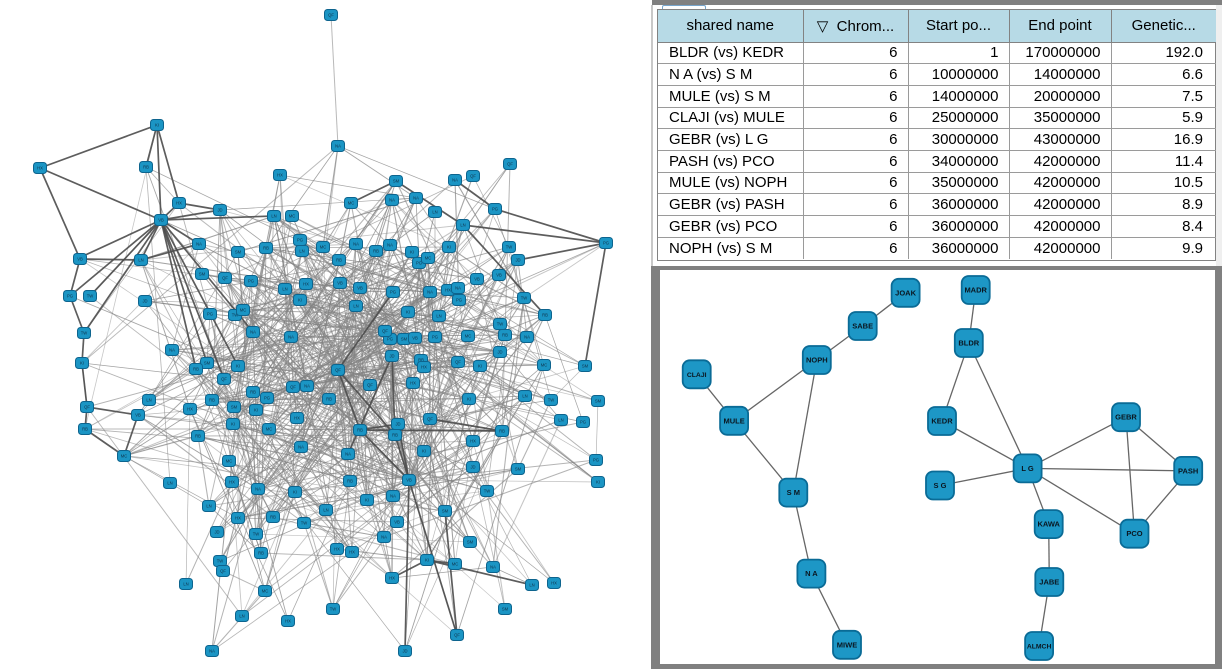 The image size is (1222, 669). I want to click on svg-text: GEBR, so click(1126, 417).